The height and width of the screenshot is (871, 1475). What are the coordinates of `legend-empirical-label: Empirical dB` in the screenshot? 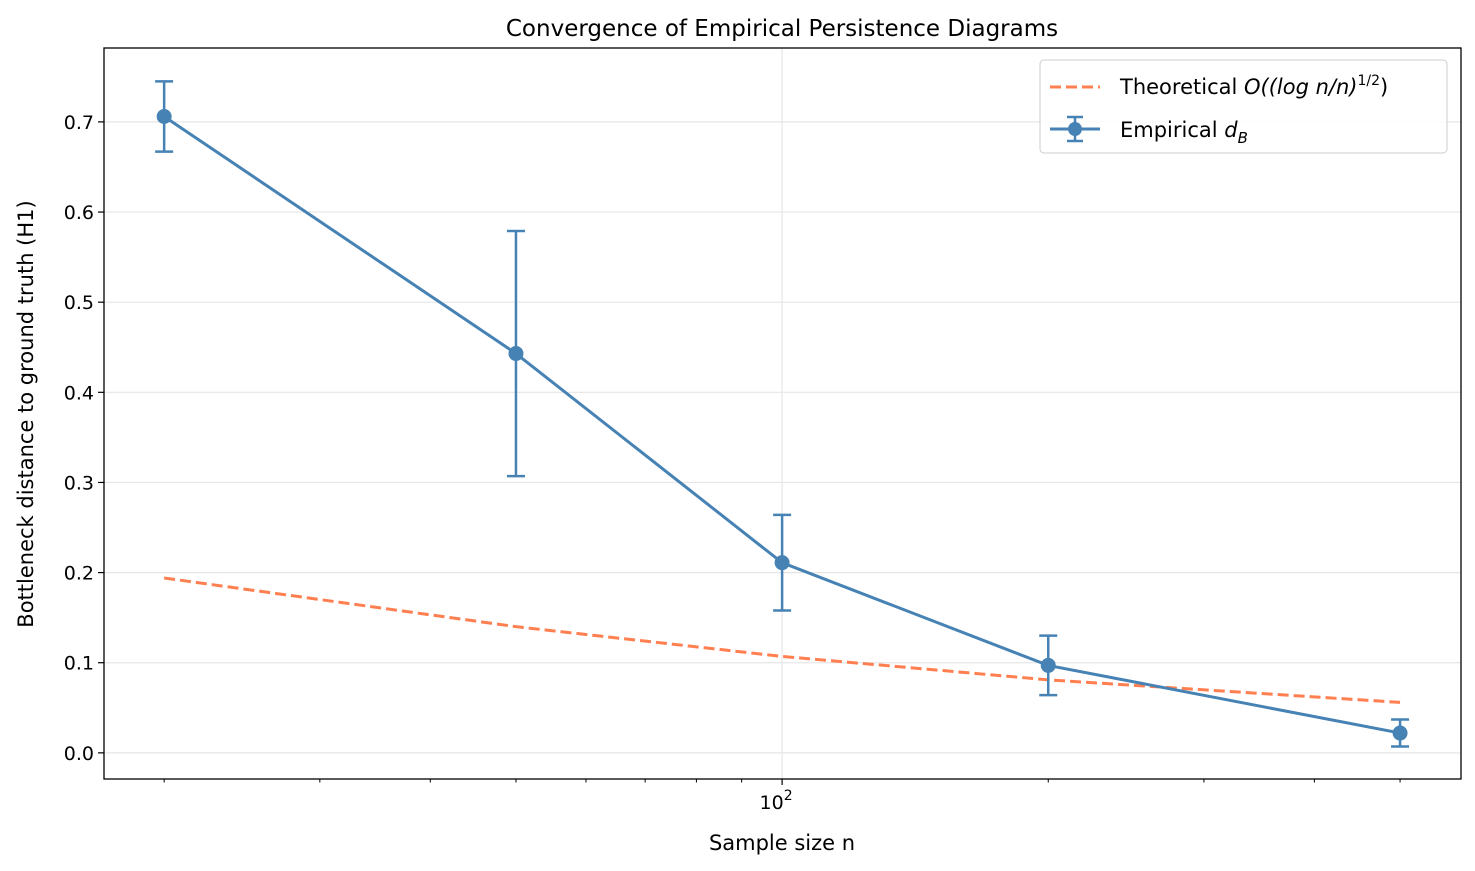 It's located at (1184, 132).